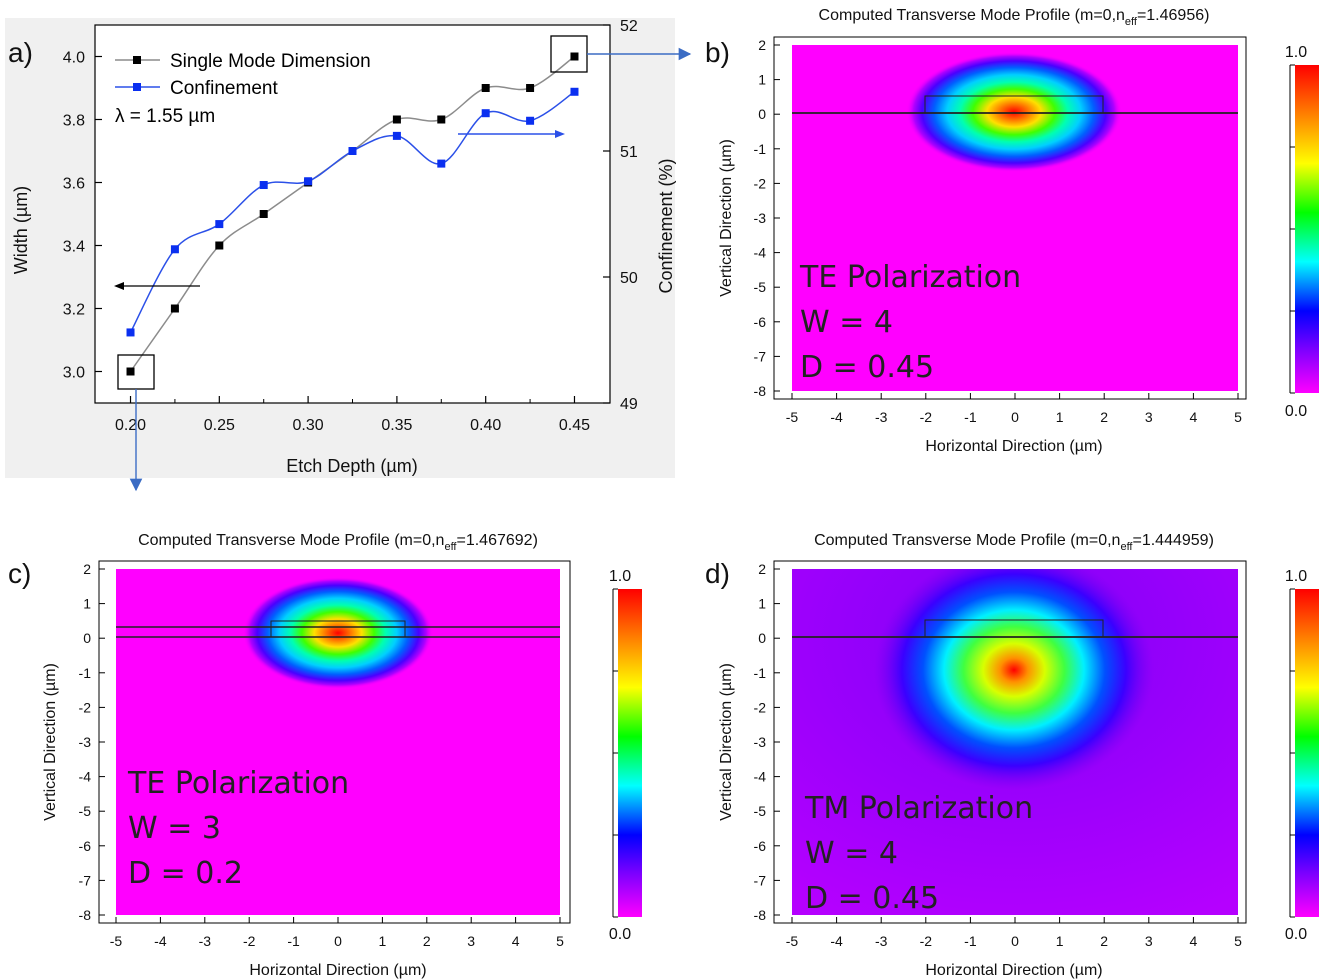 The image size is (1330, 980). What do you see at coordinates (851, 853) in the screenshot?
I see `panel-d-annotation-width: W = 4` at bounding box center [851, 853].